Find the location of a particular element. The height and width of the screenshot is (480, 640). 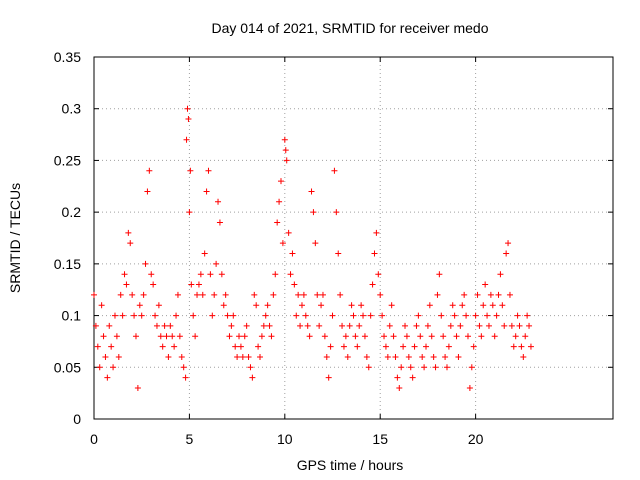

y-tick-label: 0 is located at coordinates (77, 419).